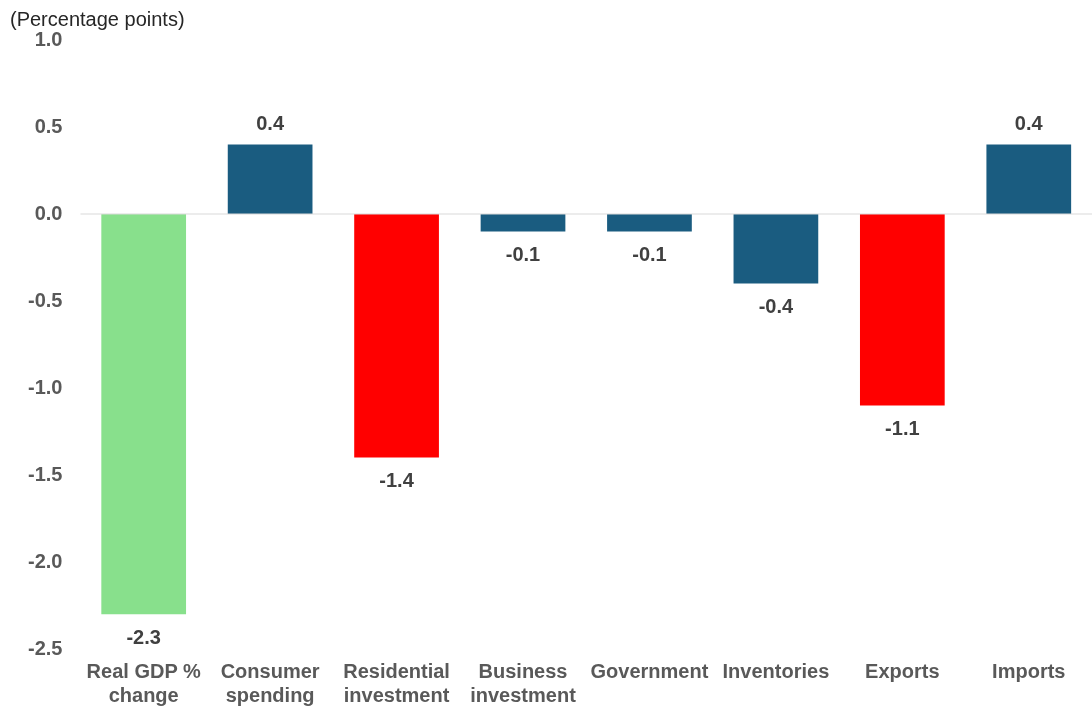 The width and height of the screenshot is (1092, 711). I want to click on data-label: -1.4, so click(397, 480).